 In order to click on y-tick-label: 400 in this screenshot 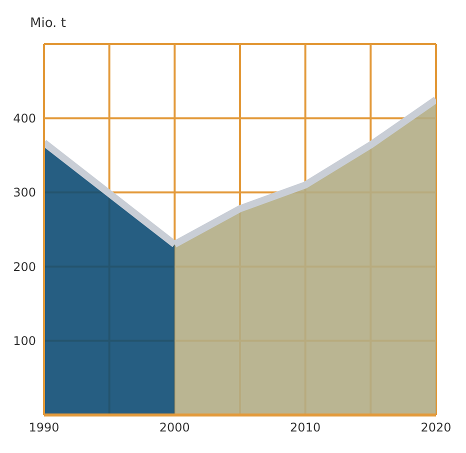, I will do `click(24, 118)`.